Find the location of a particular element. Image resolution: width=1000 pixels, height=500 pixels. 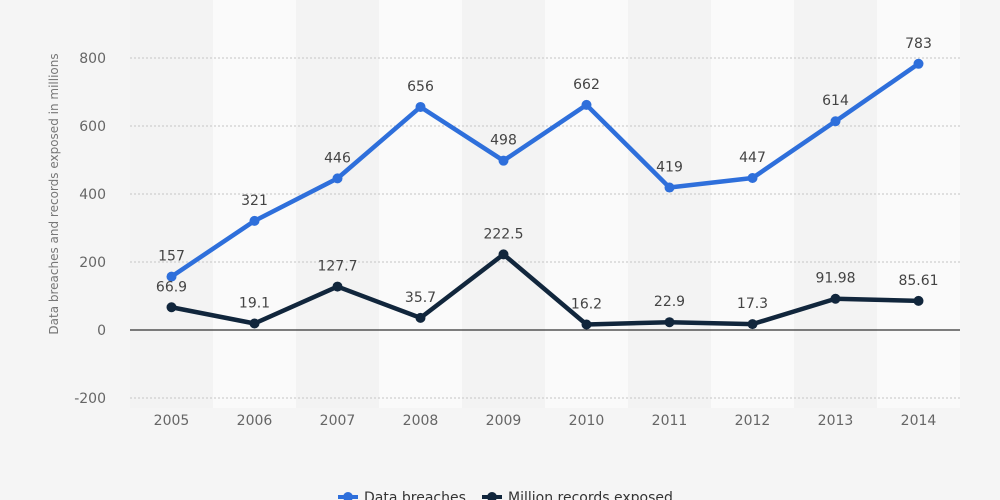

data-label: 662 is located at coordinates (586, 85).